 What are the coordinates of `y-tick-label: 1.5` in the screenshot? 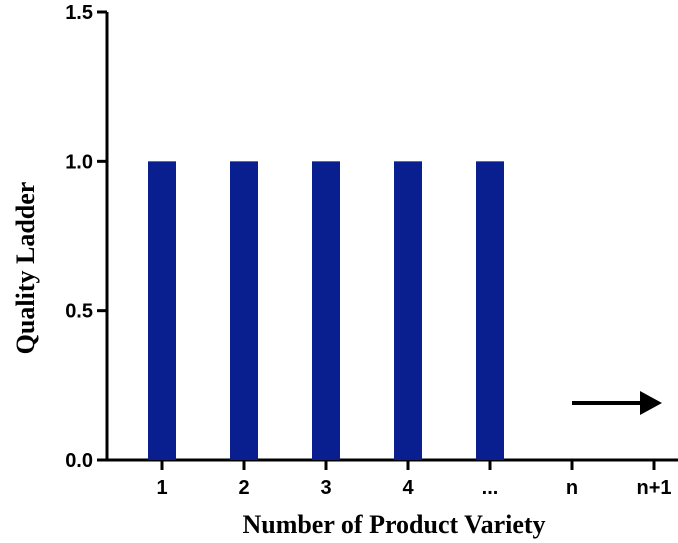 It's located at (79, 13).